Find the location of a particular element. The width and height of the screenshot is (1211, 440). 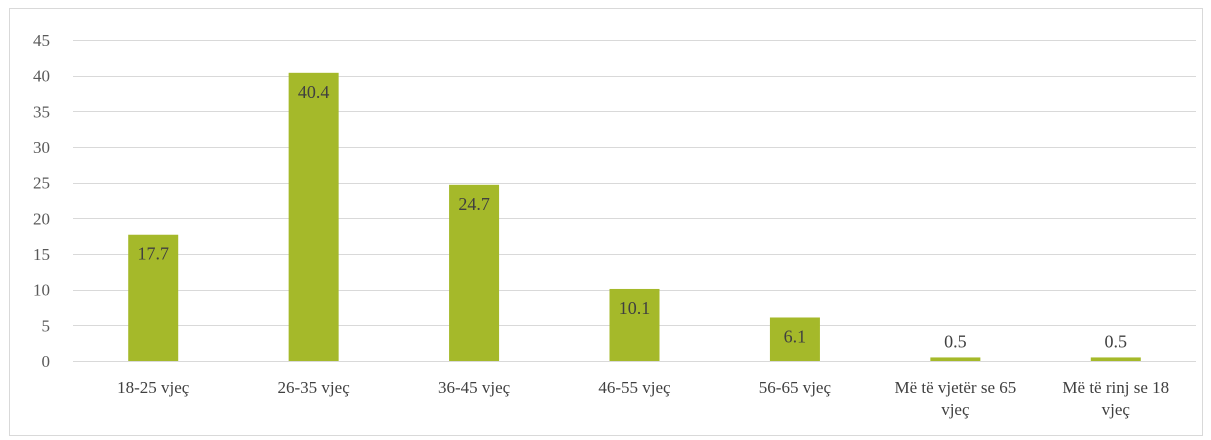

y-tick-label: 45 is located at coordinates (41, 40).